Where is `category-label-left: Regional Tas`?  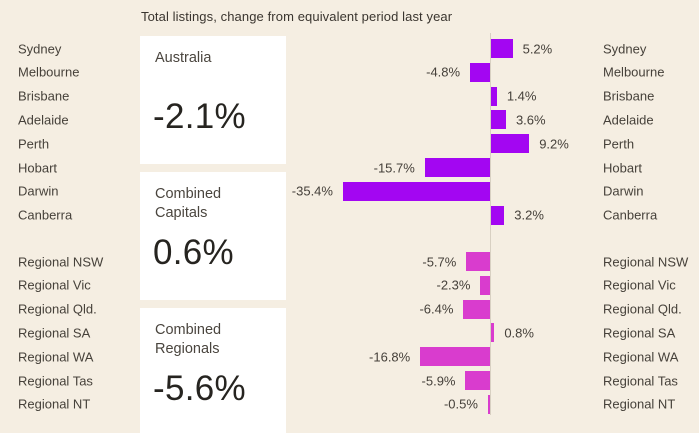 category-label-left: Regional Tas is located at coordinates (55, 380).